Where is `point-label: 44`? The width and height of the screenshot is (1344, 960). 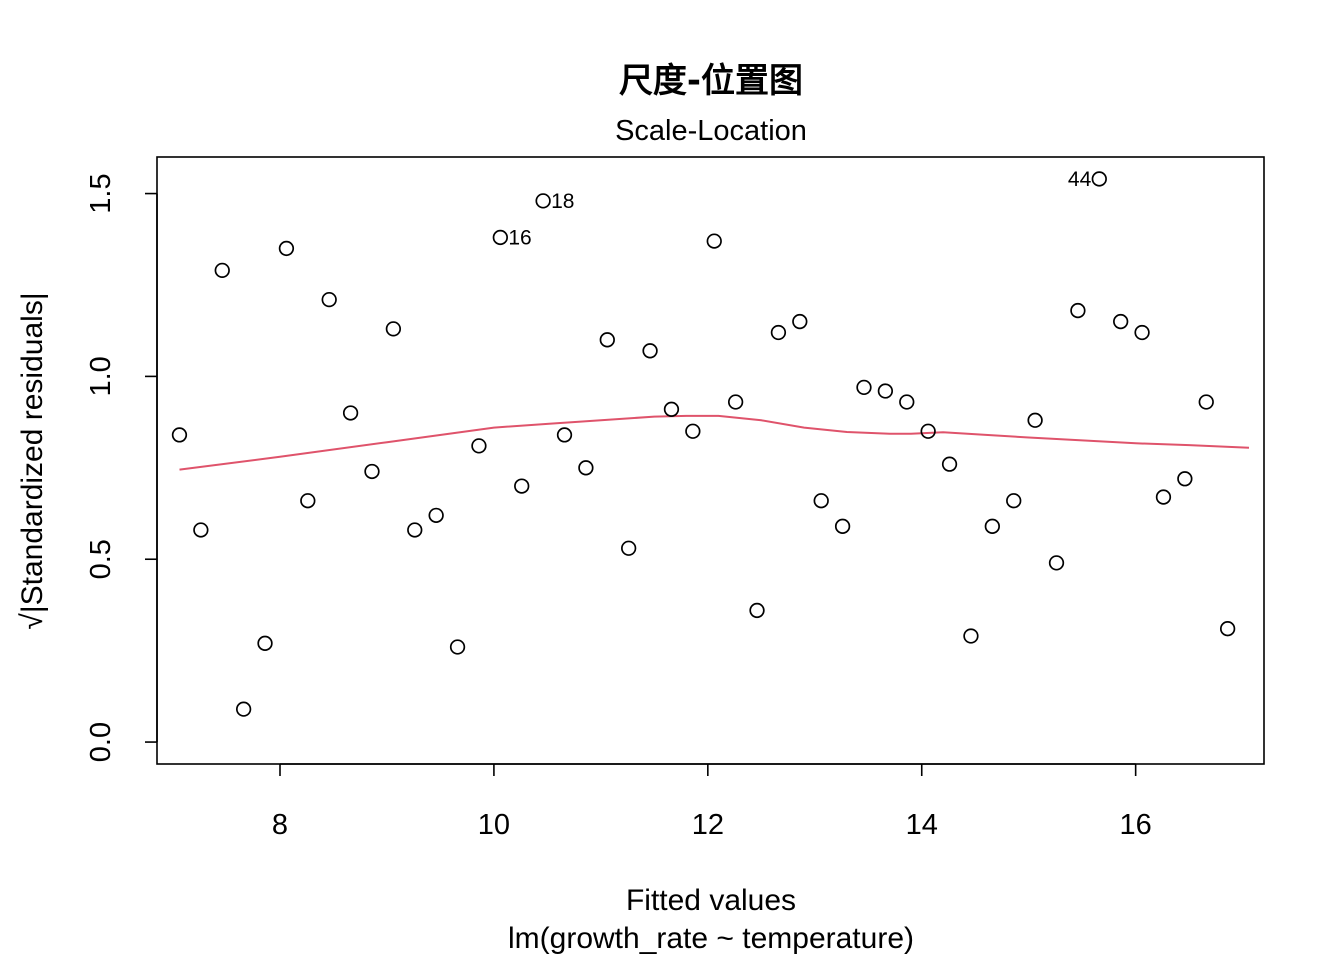
point-label: 44 is located at coordinates (1080, 179).